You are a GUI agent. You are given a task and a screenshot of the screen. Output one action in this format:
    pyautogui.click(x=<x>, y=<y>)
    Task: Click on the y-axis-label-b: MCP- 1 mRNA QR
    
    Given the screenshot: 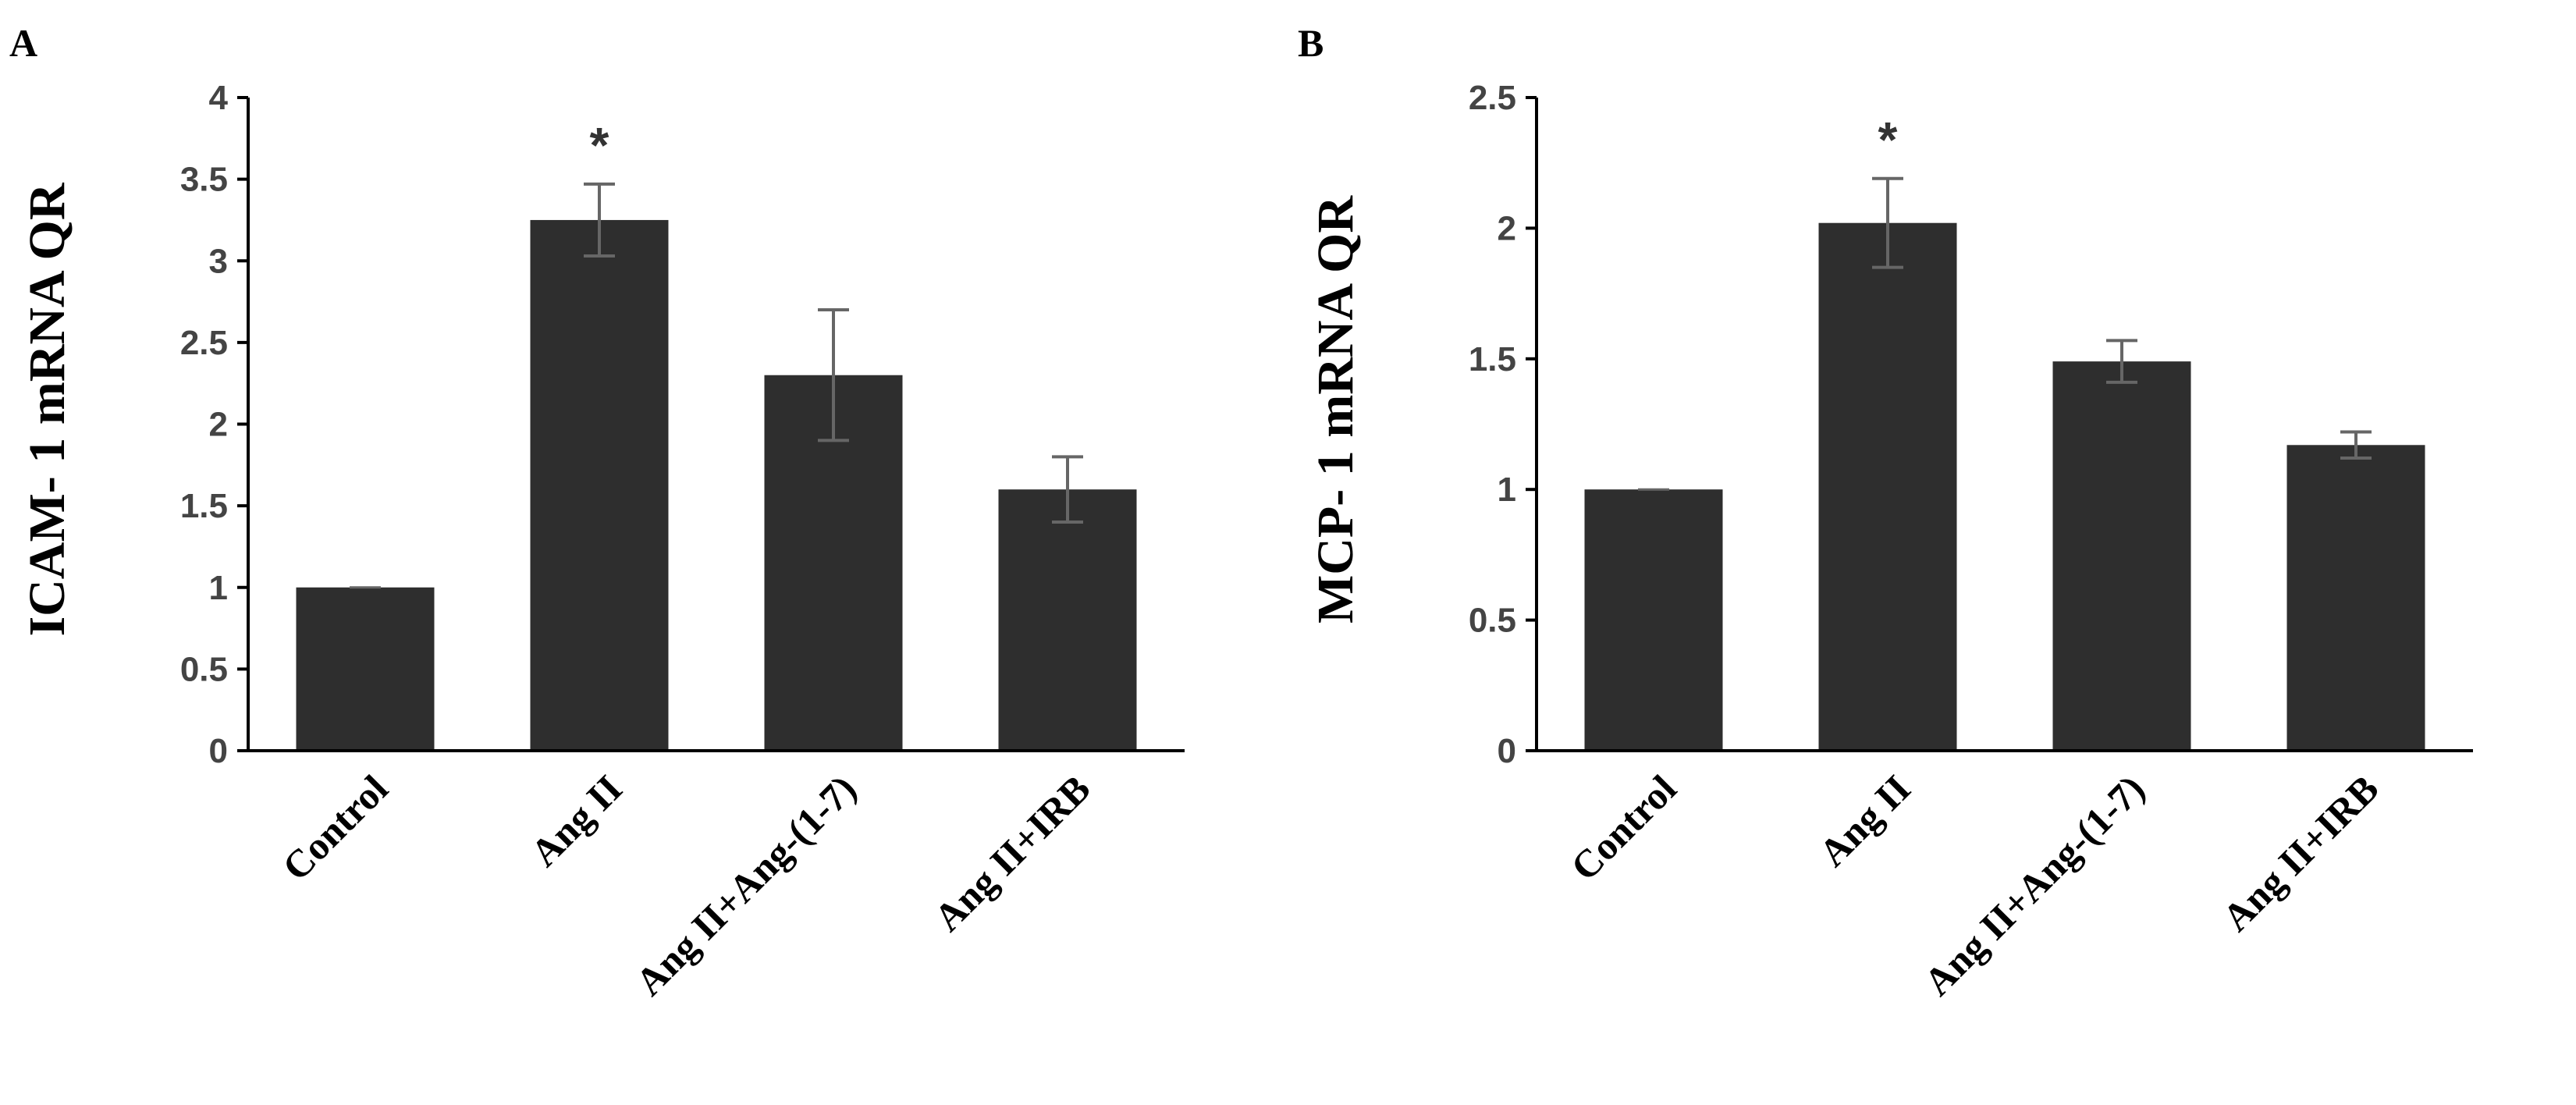 What is the action you would take?
    pyautogui.click(x=1335, y=409)
    